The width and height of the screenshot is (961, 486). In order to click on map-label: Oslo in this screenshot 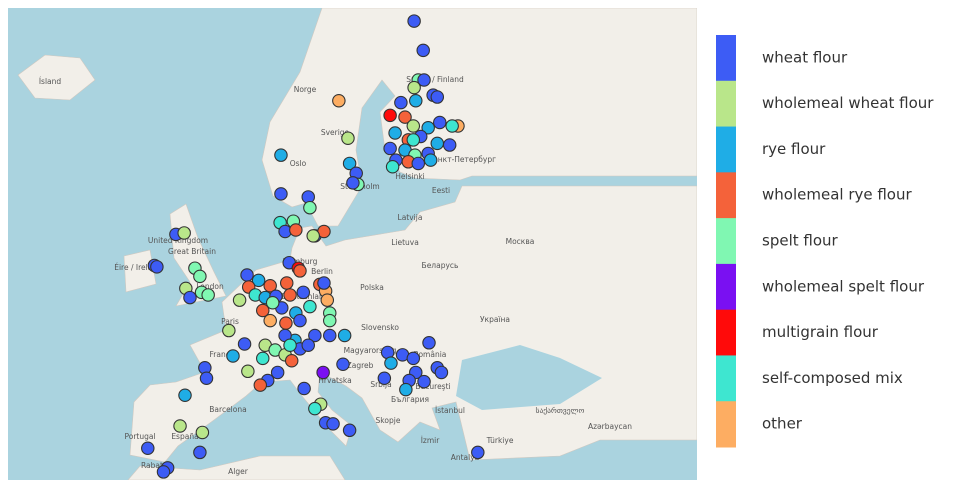, I will do `click(298, 163)`.